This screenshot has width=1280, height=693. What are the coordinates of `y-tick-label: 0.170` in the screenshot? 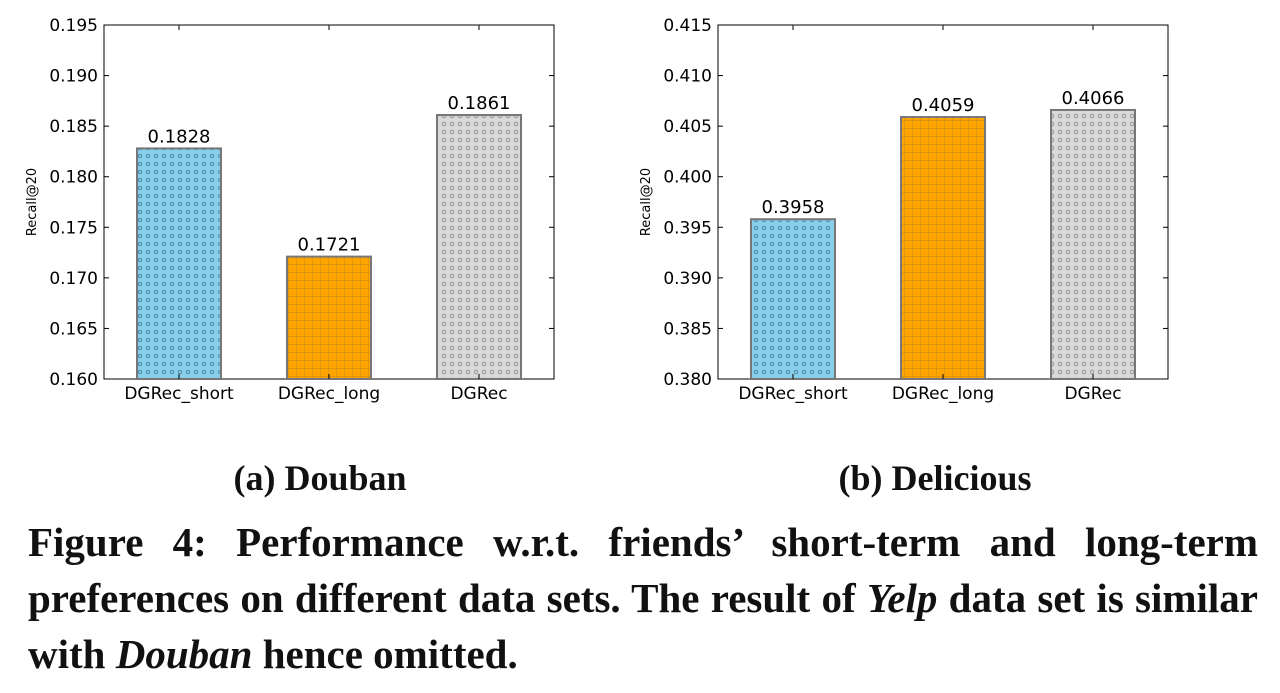 It's located at (73, 279).